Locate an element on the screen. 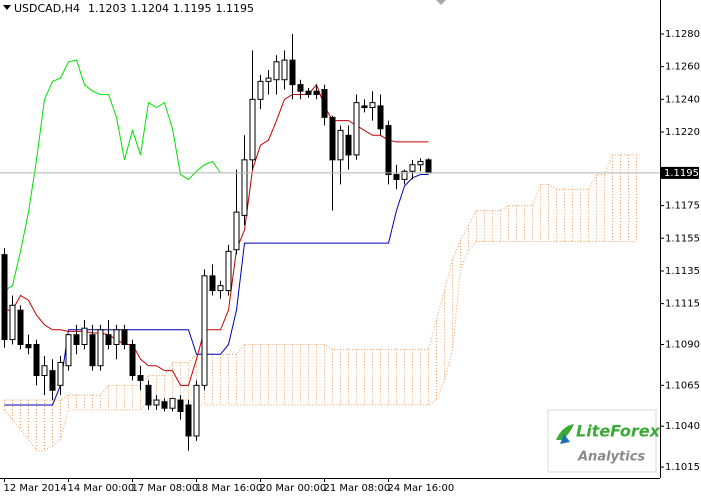 Image resolution: width=701 pixels, height=502 pixels. symbol: USDCAD,H4 is located at coordinates (47, 8).